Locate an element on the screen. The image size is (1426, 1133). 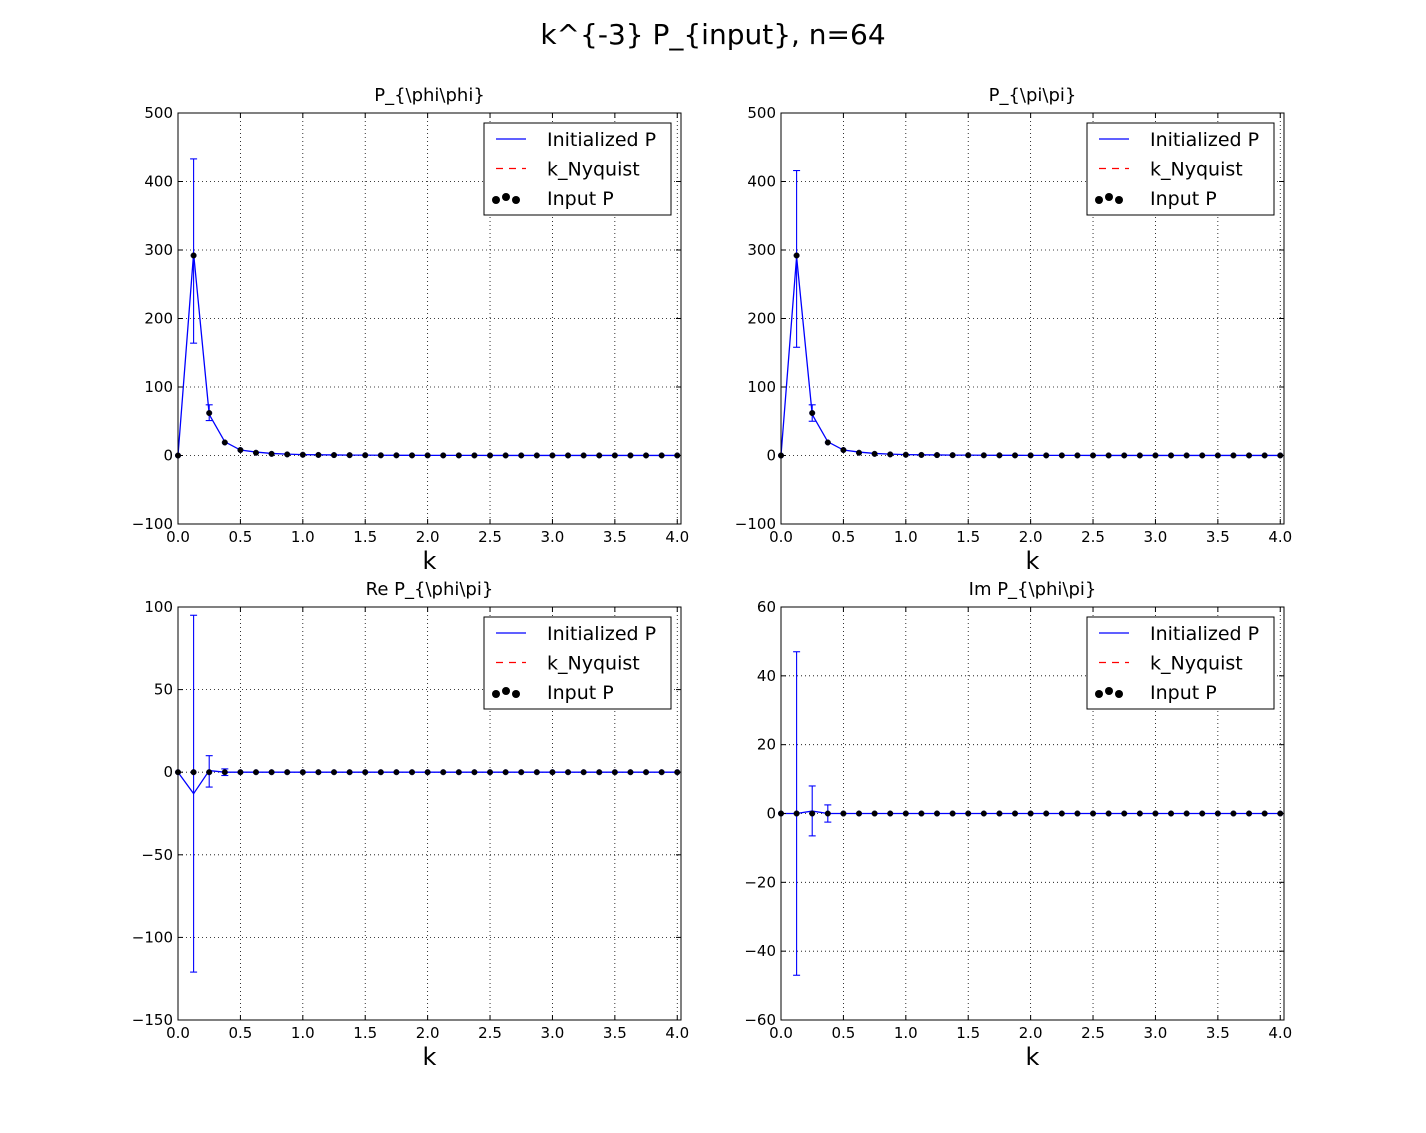
y-tick-label: 300 is located at coordinates (158, 250).